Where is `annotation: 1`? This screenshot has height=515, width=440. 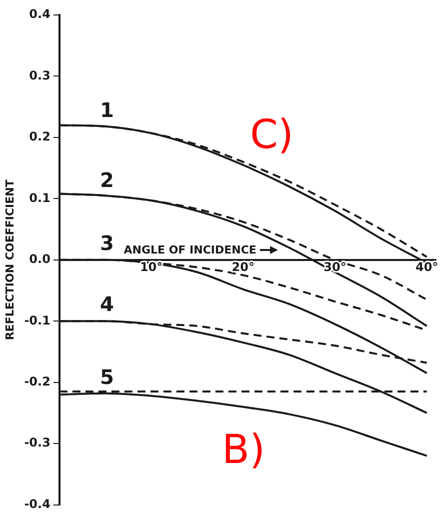 annotation: 1 is located at coordinates (107, 110).